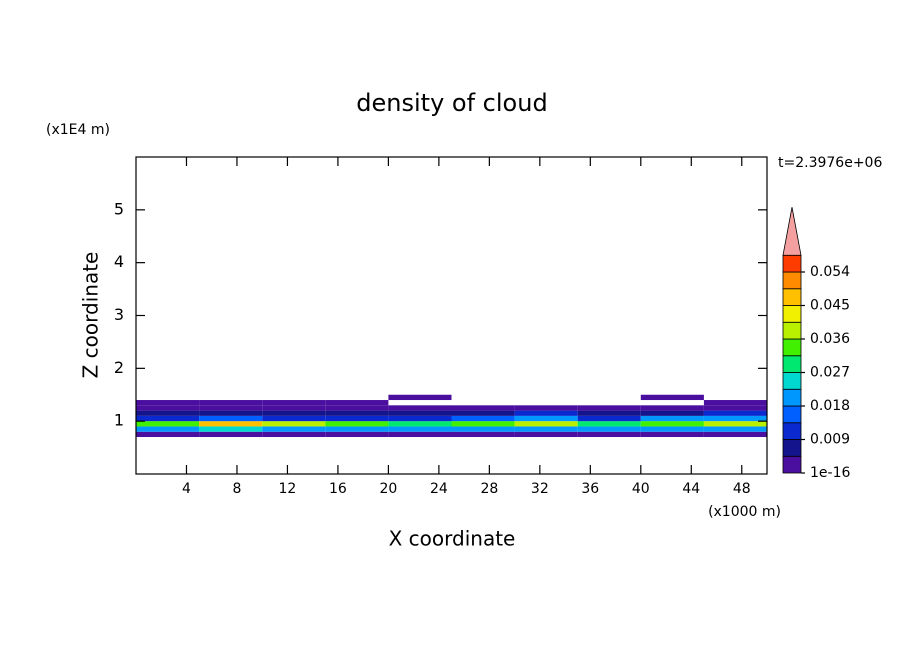 The image size is (904, 654). Describe the element at coordinates (744, 512) in the screenshot. I see `x-unit: (x1000 m)` at that location.